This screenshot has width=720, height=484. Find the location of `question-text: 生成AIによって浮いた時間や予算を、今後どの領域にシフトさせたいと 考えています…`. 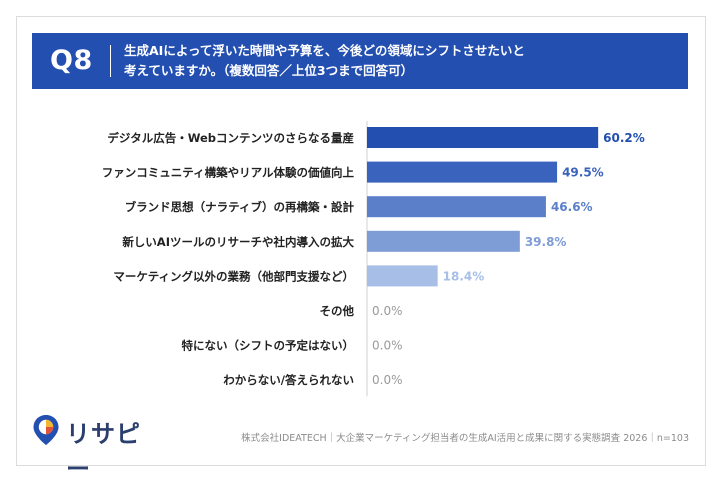

question-text: 生成AIによって浮いた時間や予算を、今後どの領域にシフトさせたいと 考えています… is located at coordinates (394, 61).